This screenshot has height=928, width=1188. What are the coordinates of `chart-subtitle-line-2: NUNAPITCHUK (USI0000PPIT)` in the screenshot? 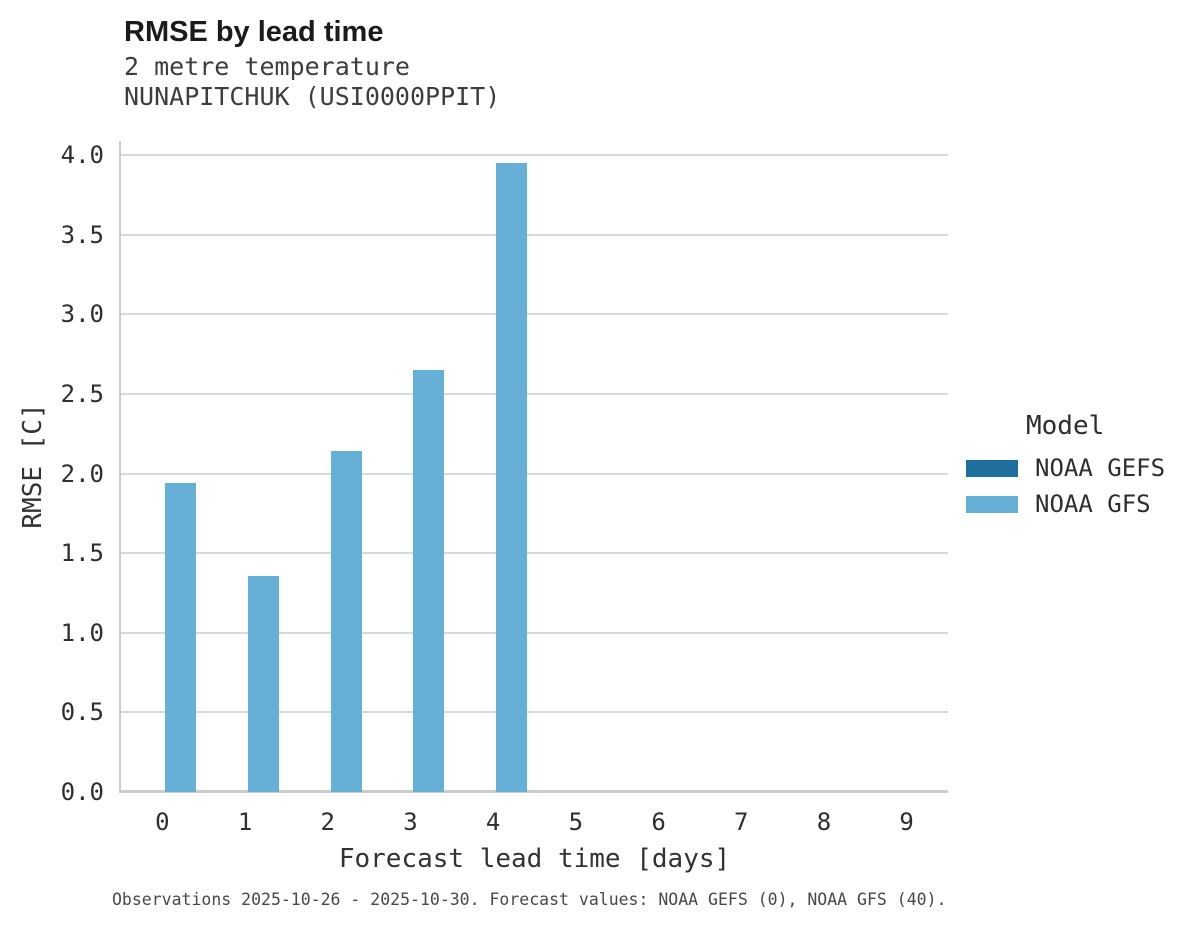 It's located at (312, 96).